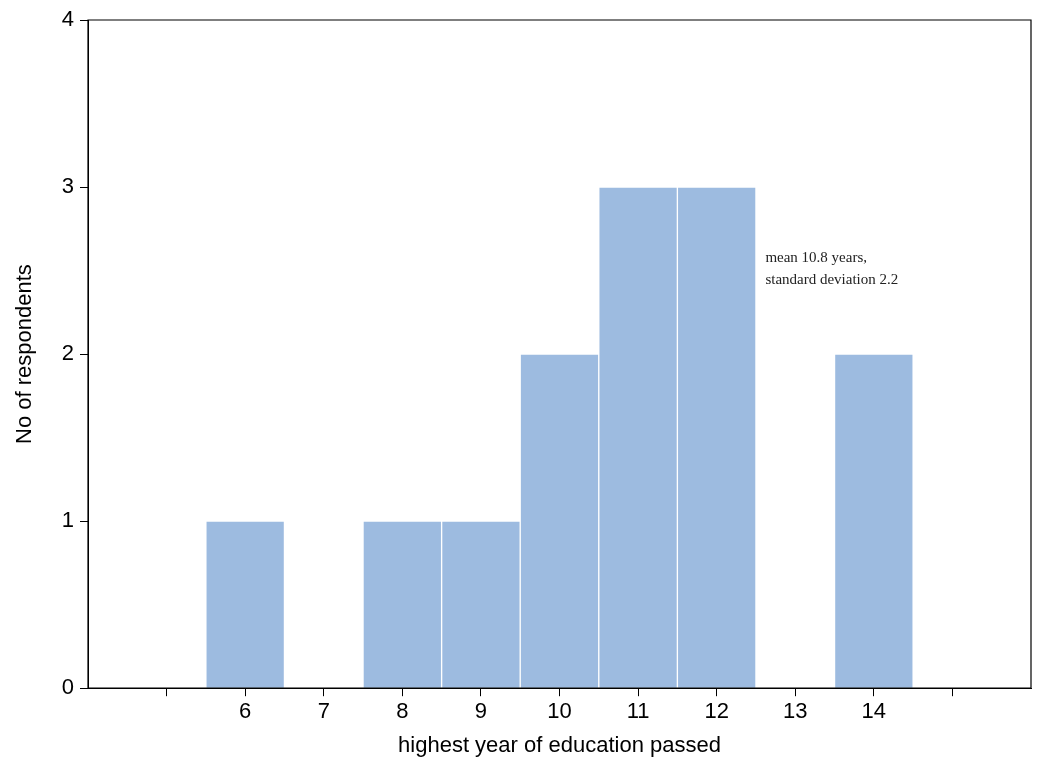 Image resolution: width=1043 pixels, height=775 pixels. Describe the element at coordinates (874, 711) in the screenshot. I see `x-tick-label: 14` at that location.